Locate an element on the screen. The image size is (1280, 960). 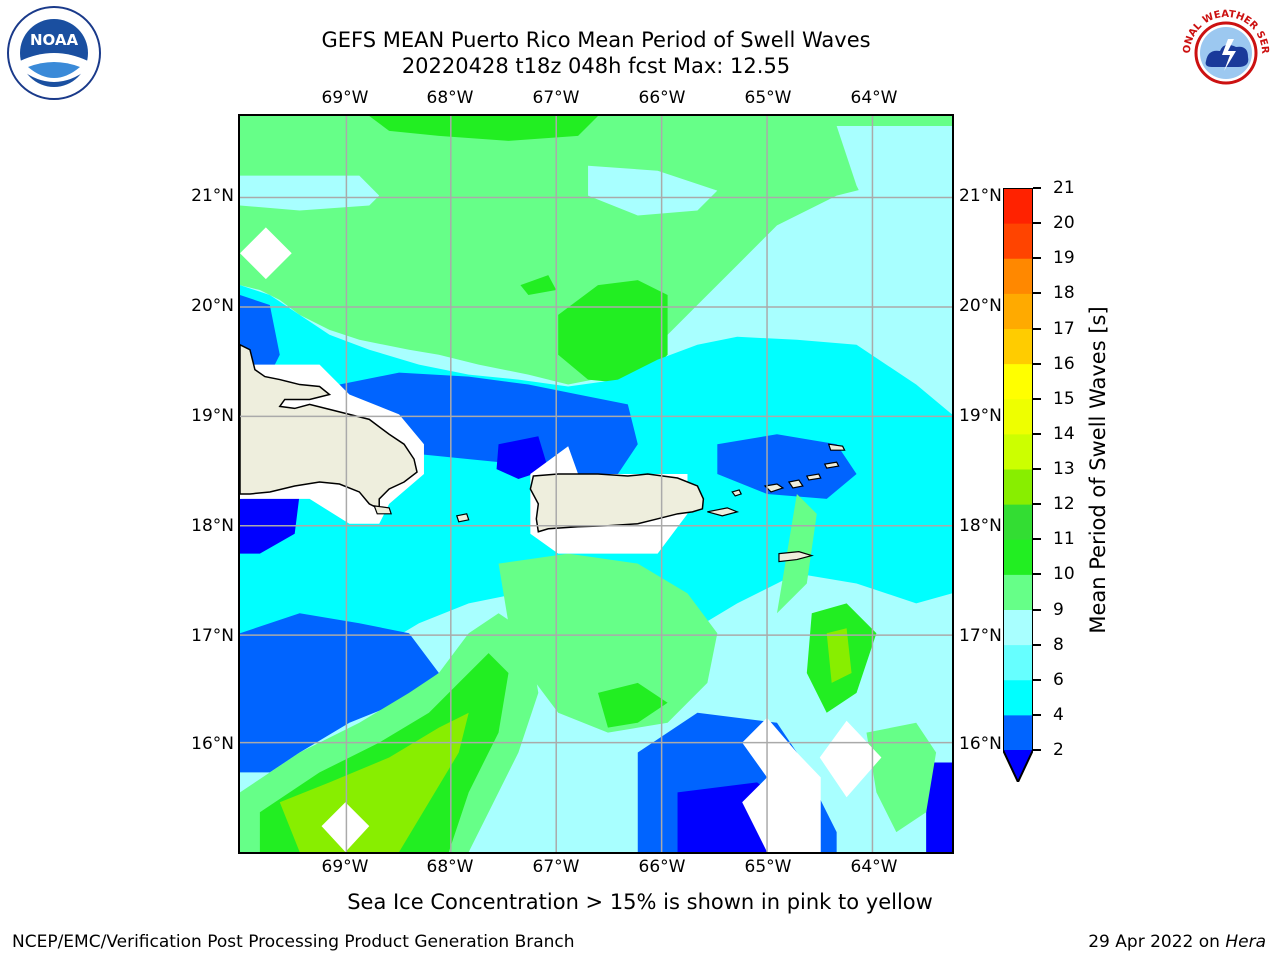
lat-label-left: 19°N is located at coordinates (212, 416).